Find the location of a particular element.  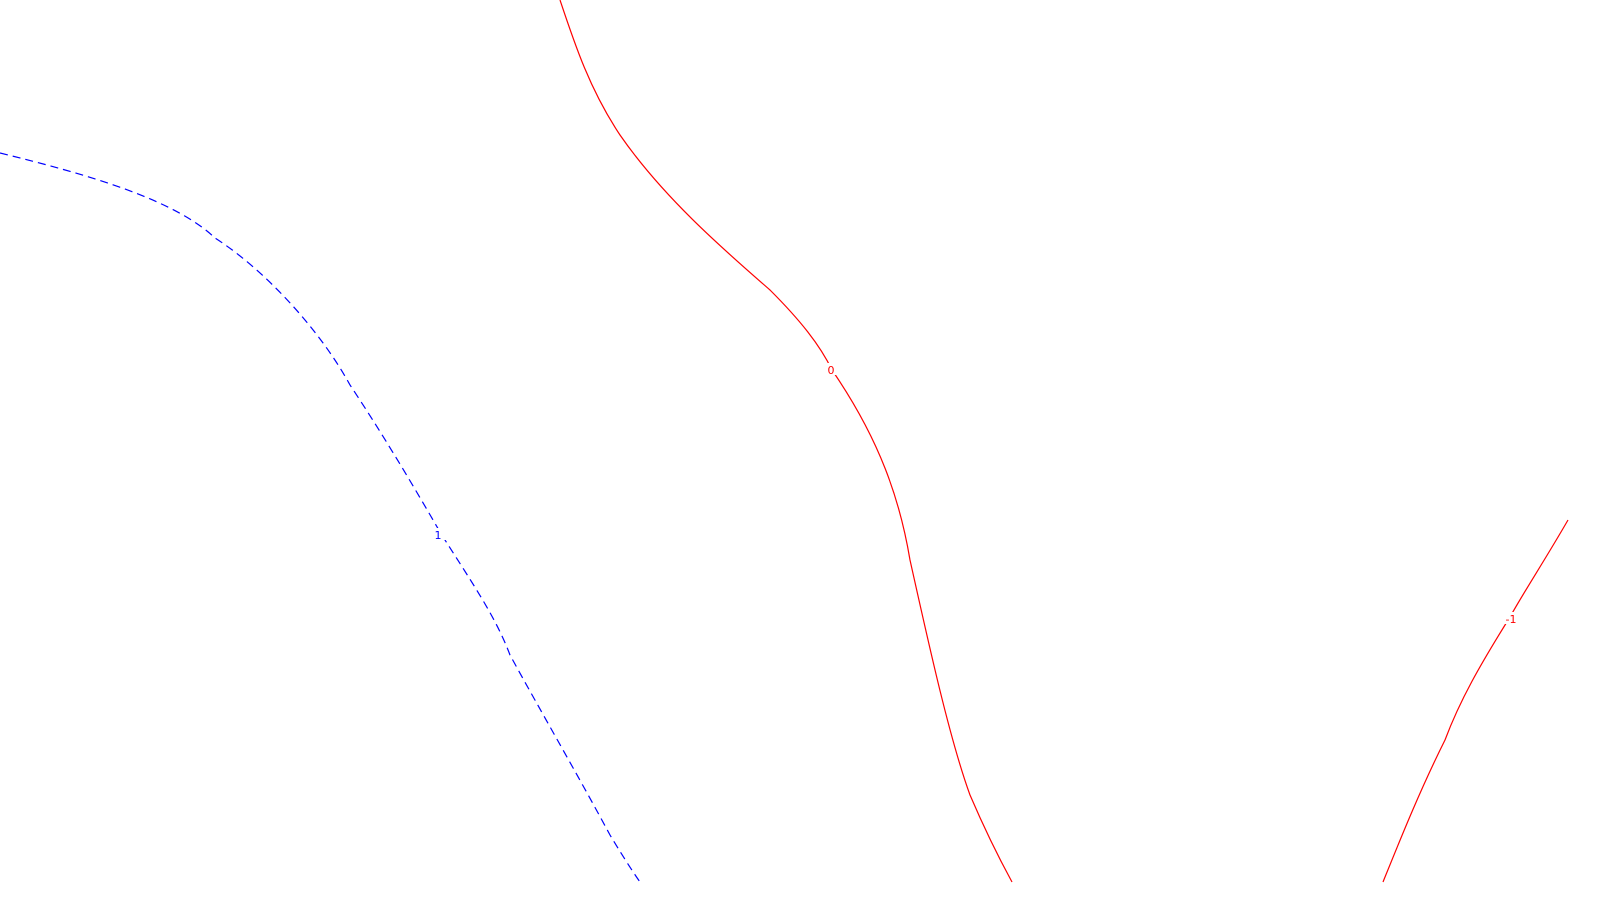

contour-label-level-0: 0 is located at coordinates (831, 370).